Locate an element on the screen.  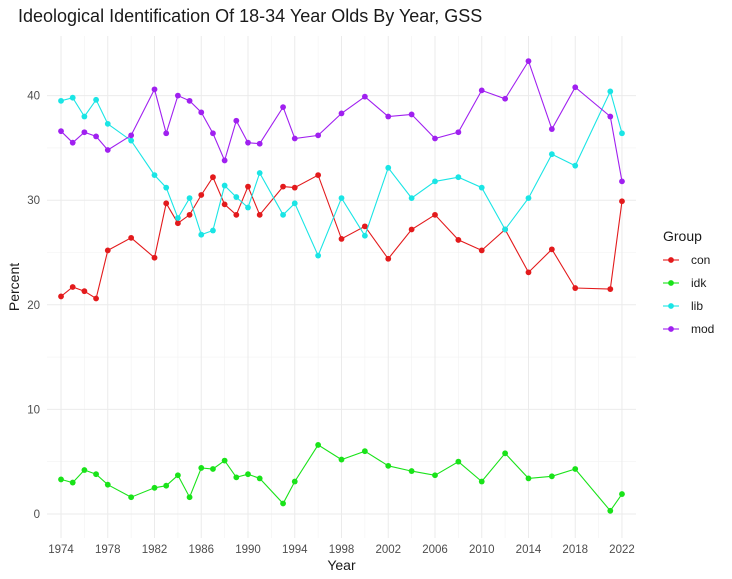
x-tick-label: 1994 is located at coordinates (295, 550).